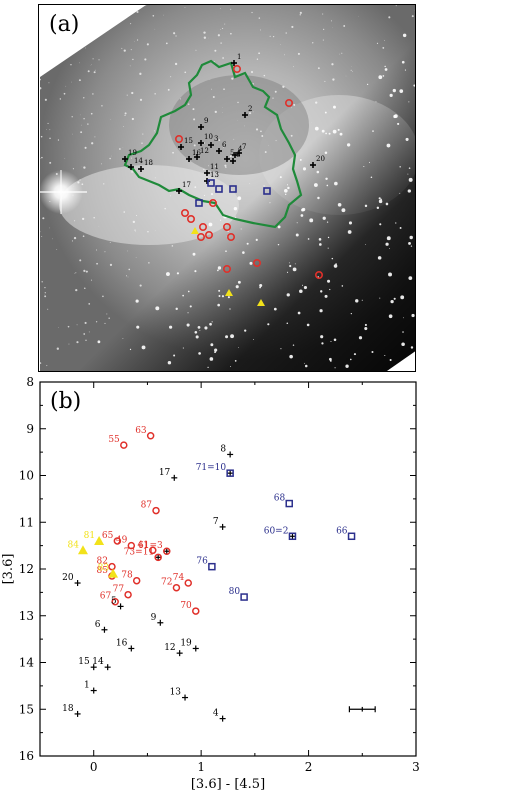 This screenshot has height=795, width=519. What do you see at coordinates (202, 562) in the screenshot?
I see `data-label: 76` at bounding box center [202, 562].